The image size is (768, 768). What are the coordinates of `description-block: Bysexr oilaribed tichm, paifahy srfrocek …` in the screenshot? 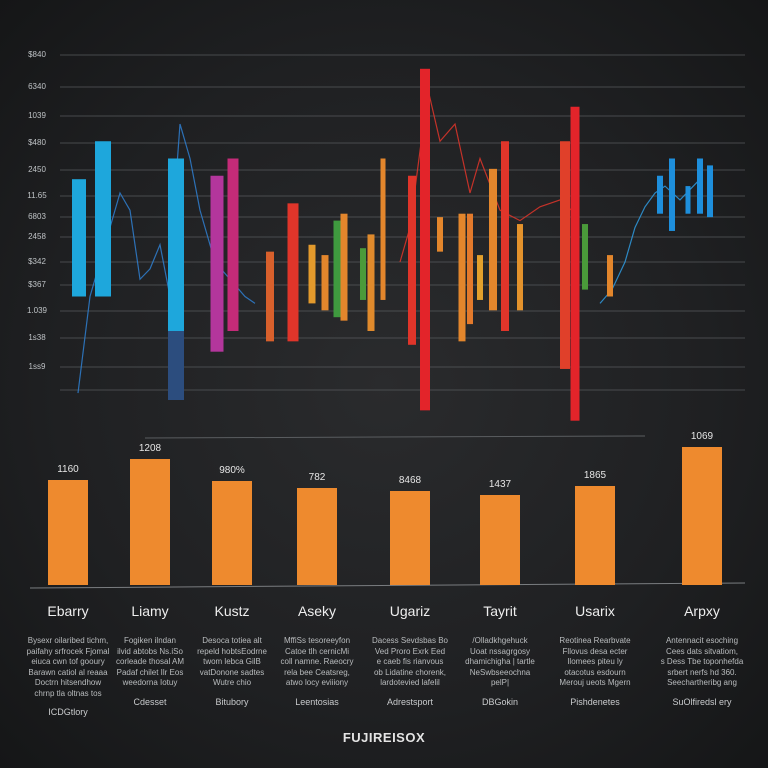 It's located at (68, 677).